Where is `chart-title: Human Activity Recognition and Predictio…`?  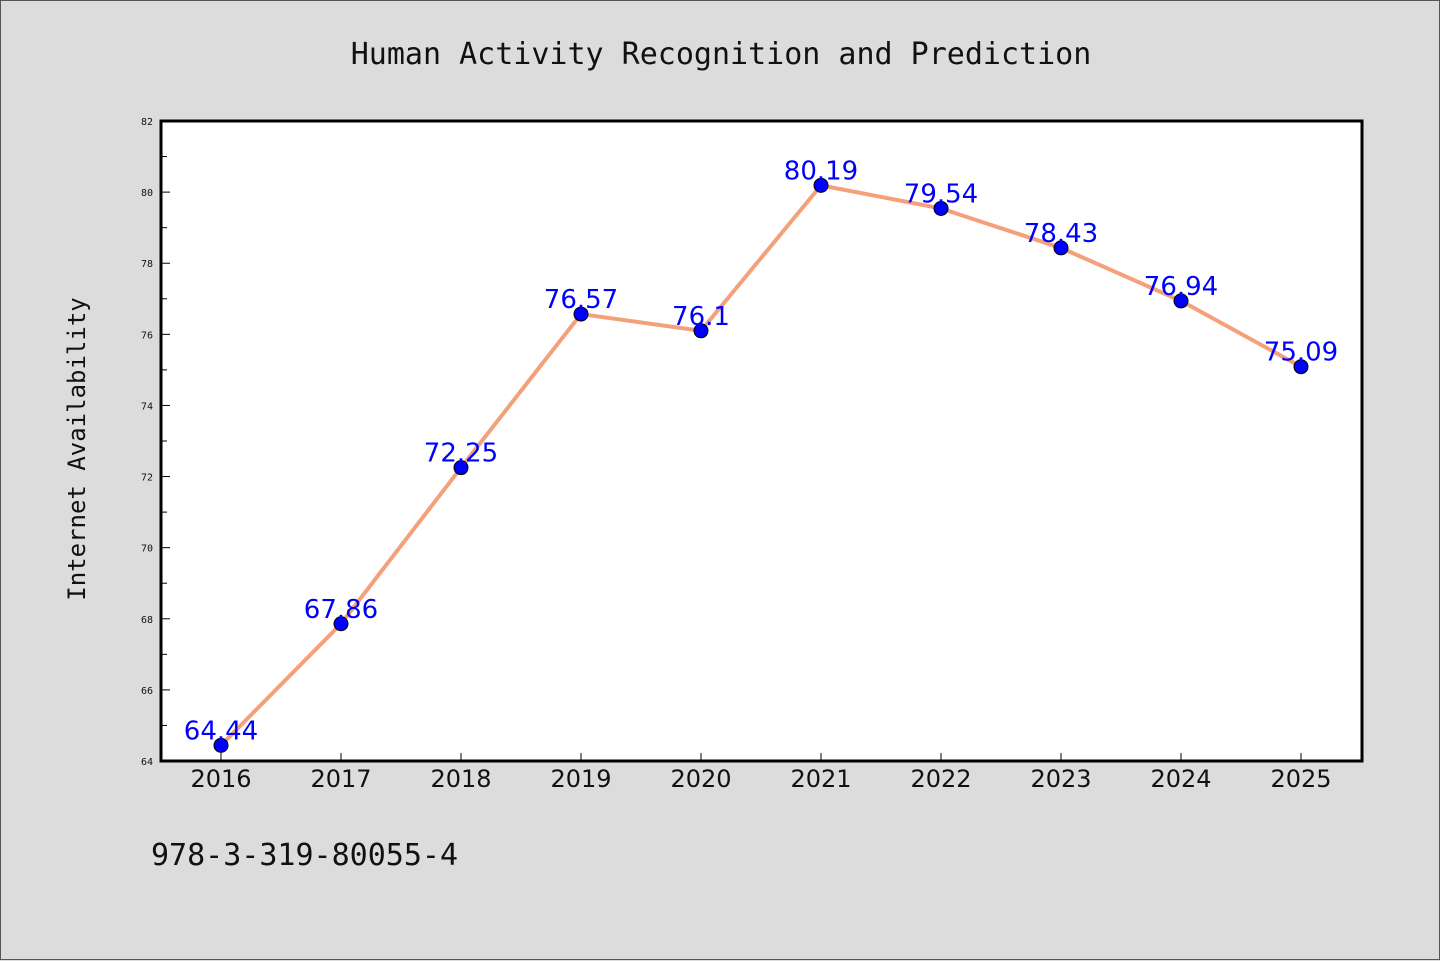
chart-title: Human Activity Recognition and Predictio… is located at coordinates (721, 54).